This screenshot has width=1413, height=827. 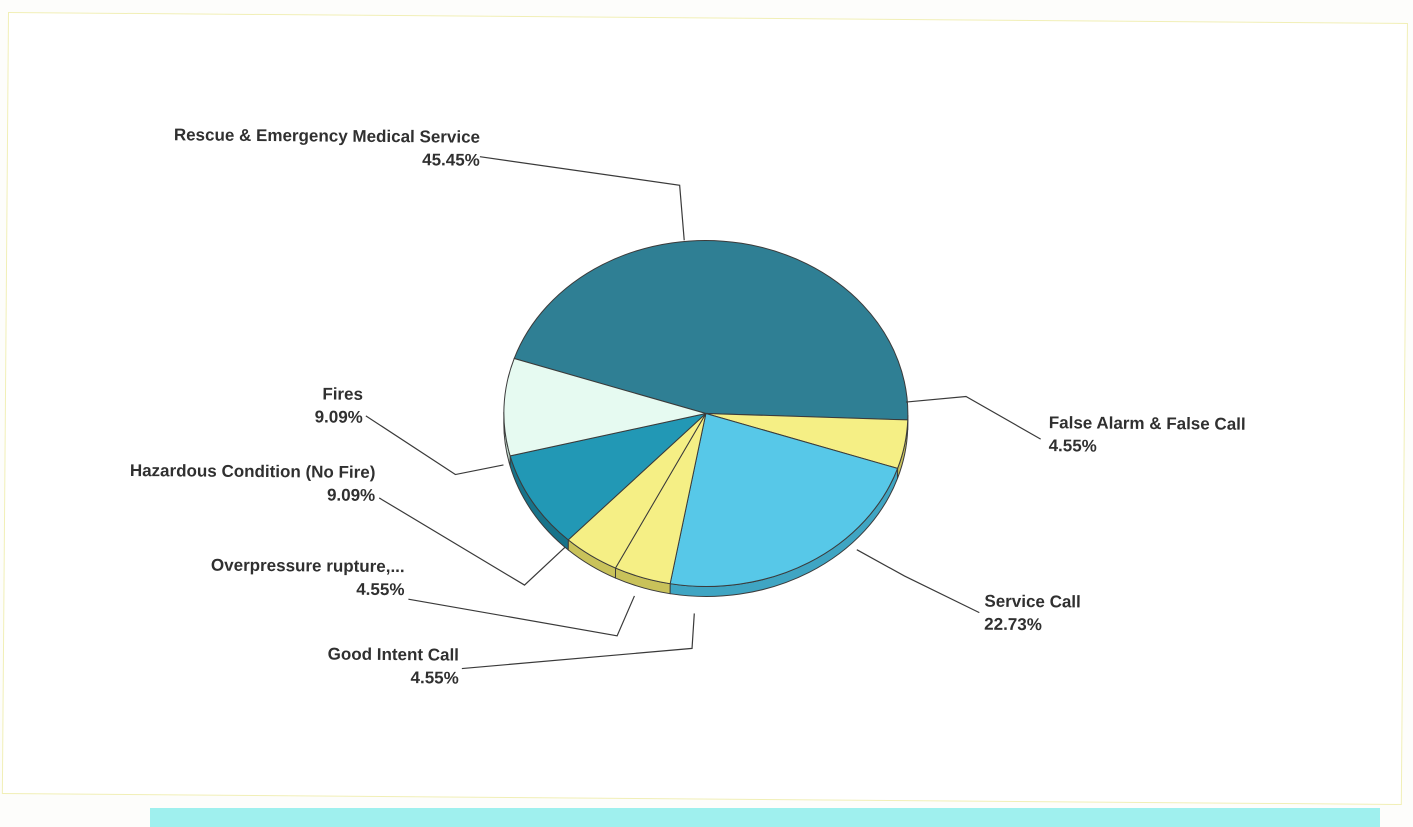 I want to click on next-section-header-band, so click(x=765, y=817).